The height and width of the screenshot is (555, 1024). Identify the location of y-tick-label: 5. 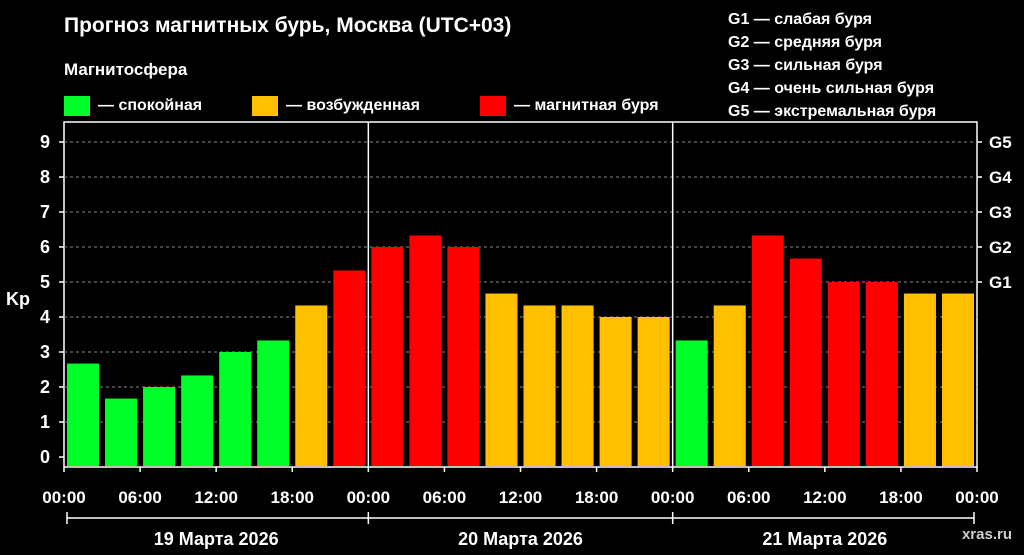
(45, 282).